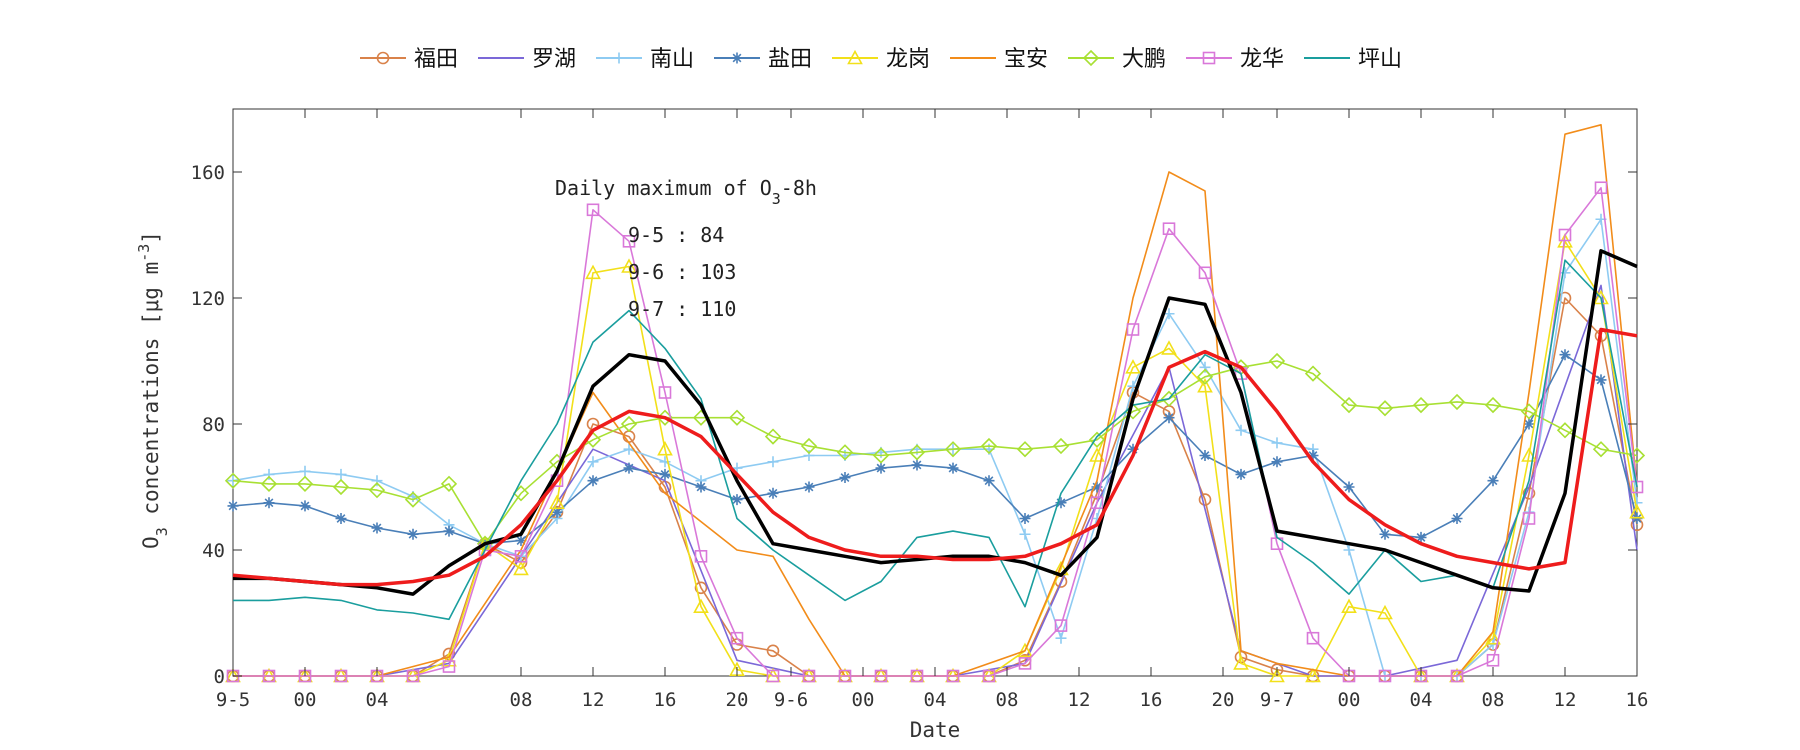 The image size is (1800, 750). I want to click on legend-item-5: 宝安, so click(999, 59).